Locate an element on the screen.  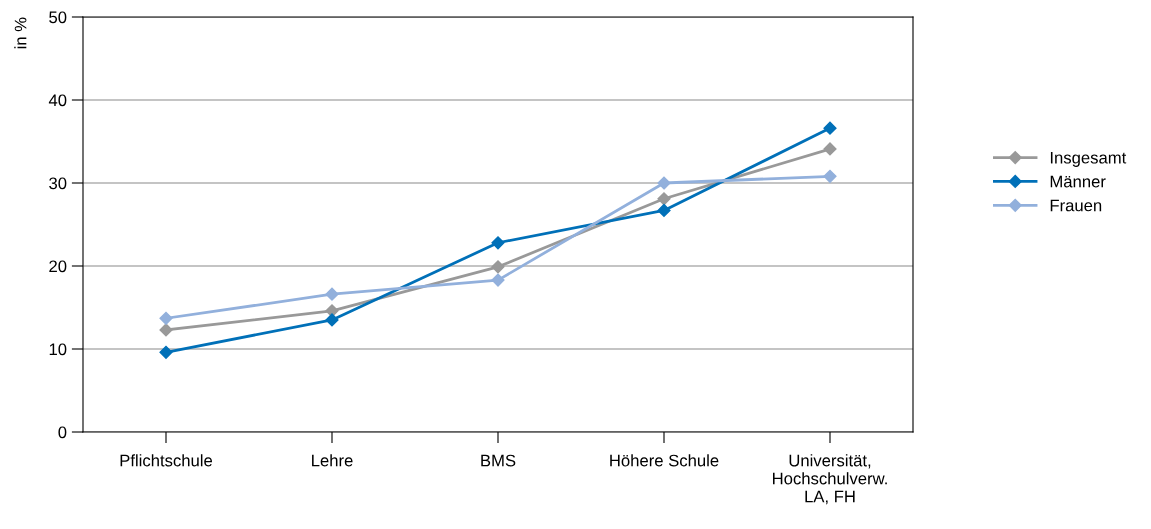
legend-label: Insgesamt is located at coordinates (1088, 159).